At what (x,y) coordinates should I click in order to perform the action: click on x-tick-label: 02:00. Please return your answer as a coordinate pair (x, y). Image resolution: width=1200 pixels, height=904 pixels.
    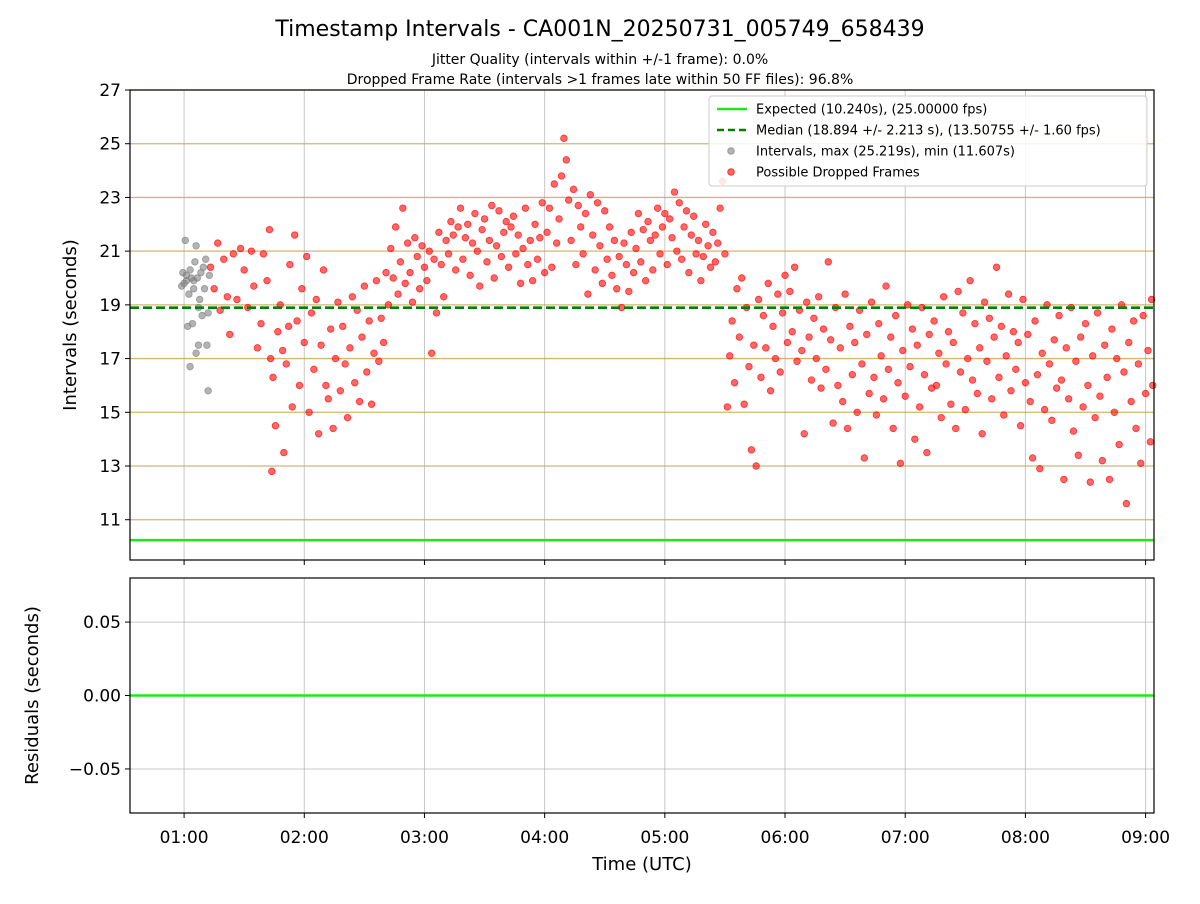
    Looking at the image, I should click on (304, 838).